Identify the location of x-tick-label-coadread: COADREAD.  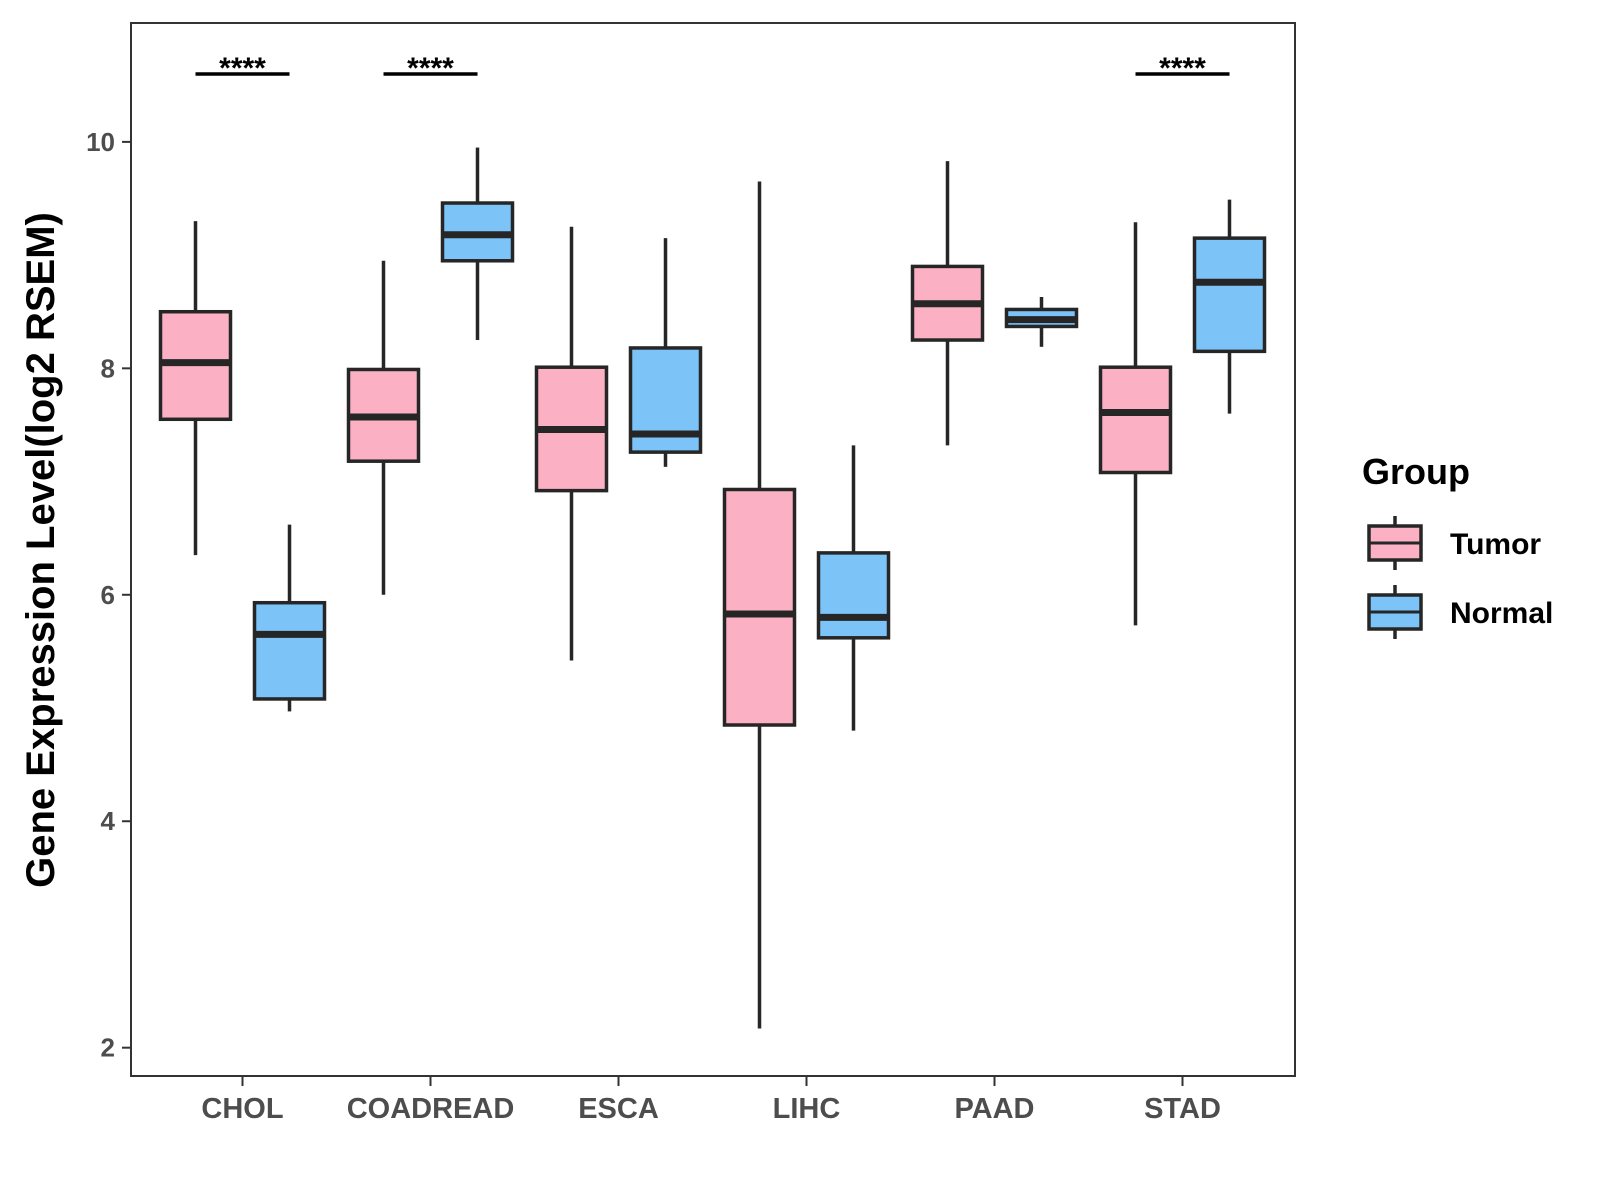
(431, 1109).